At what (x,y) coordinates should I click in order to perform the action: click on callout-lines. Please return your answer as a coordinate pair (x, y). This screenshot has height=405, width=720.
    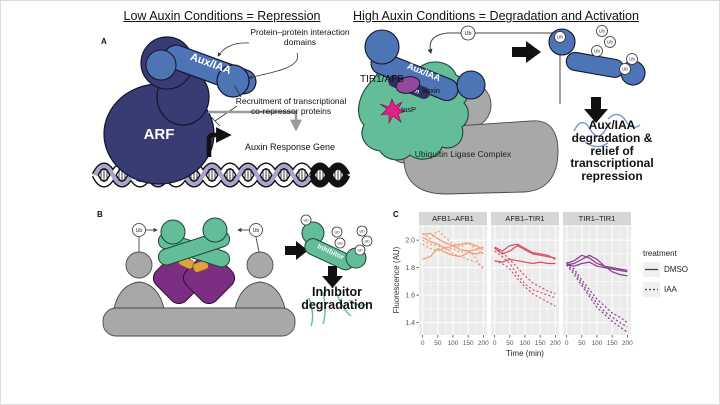
    Looking at the image, I should click on (253, 84).